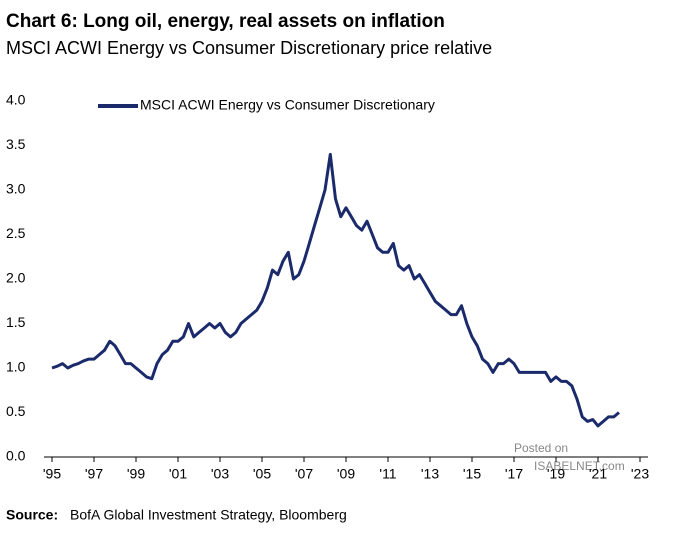  I want to click on x-tick-label: '23, so click(640, 474).